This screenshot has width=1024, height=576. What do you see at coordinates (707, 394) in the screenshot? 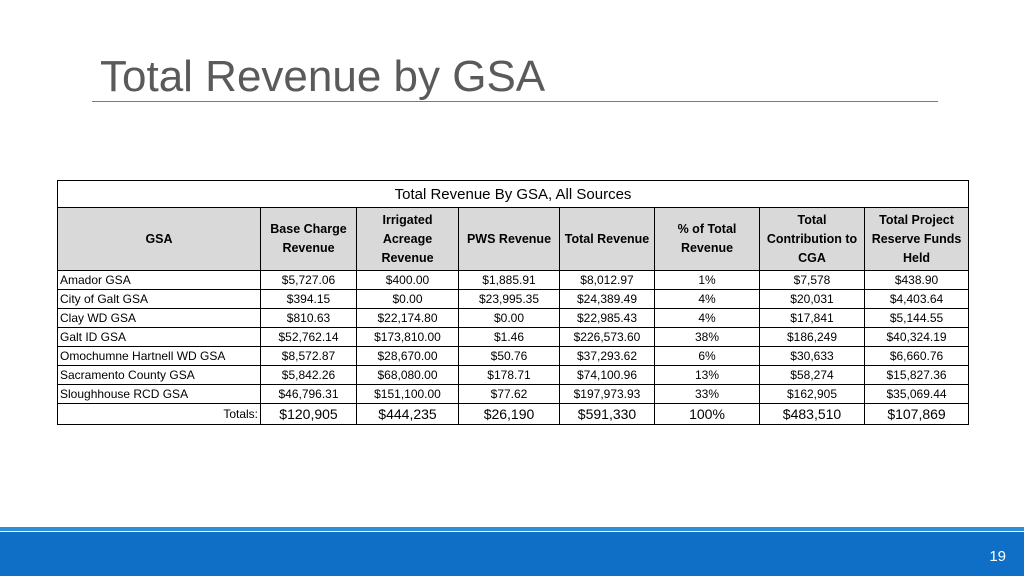
I see `cell-pct: 33%` at bounding box center [707, 394].